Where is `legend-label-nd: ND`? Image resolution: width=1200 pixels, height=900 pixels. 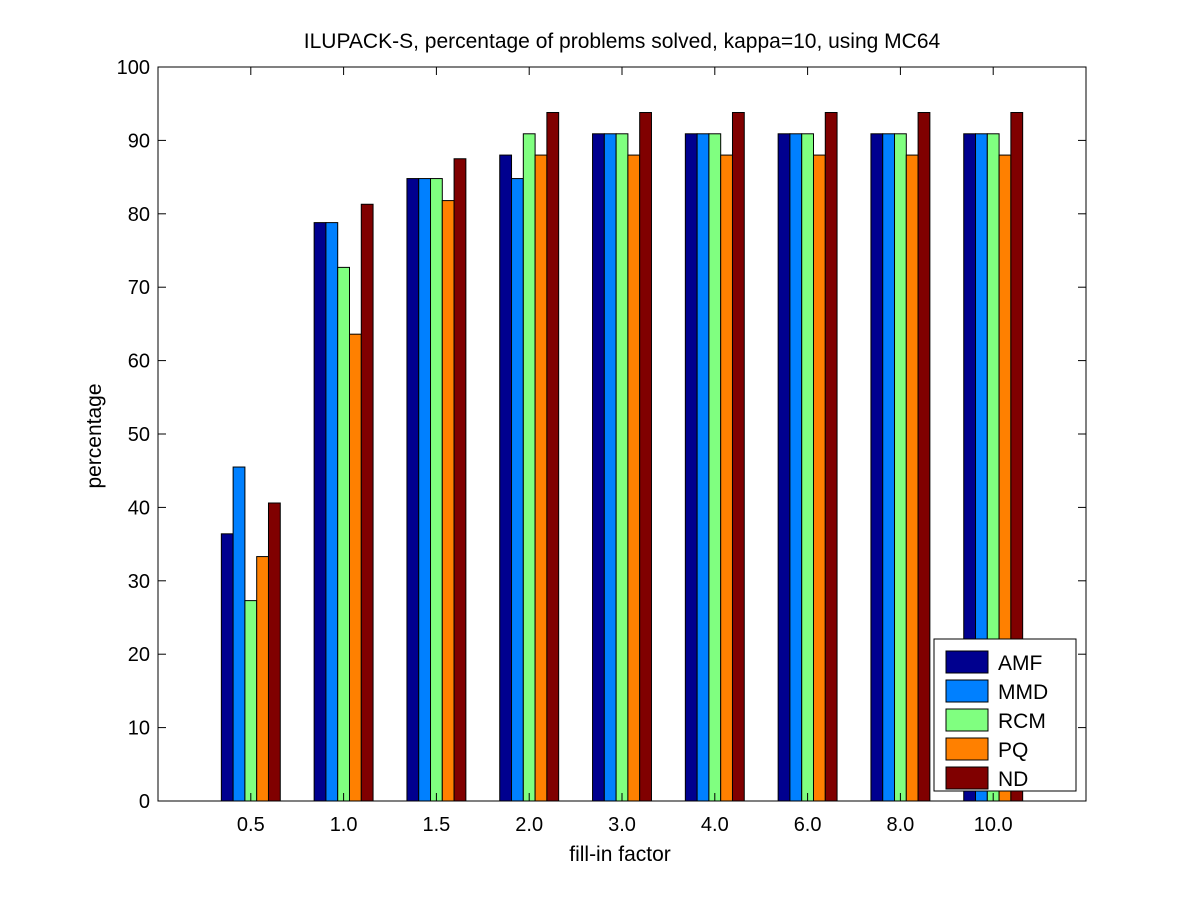 legend-label-nd: ND is located at coordinates (1013, 779).